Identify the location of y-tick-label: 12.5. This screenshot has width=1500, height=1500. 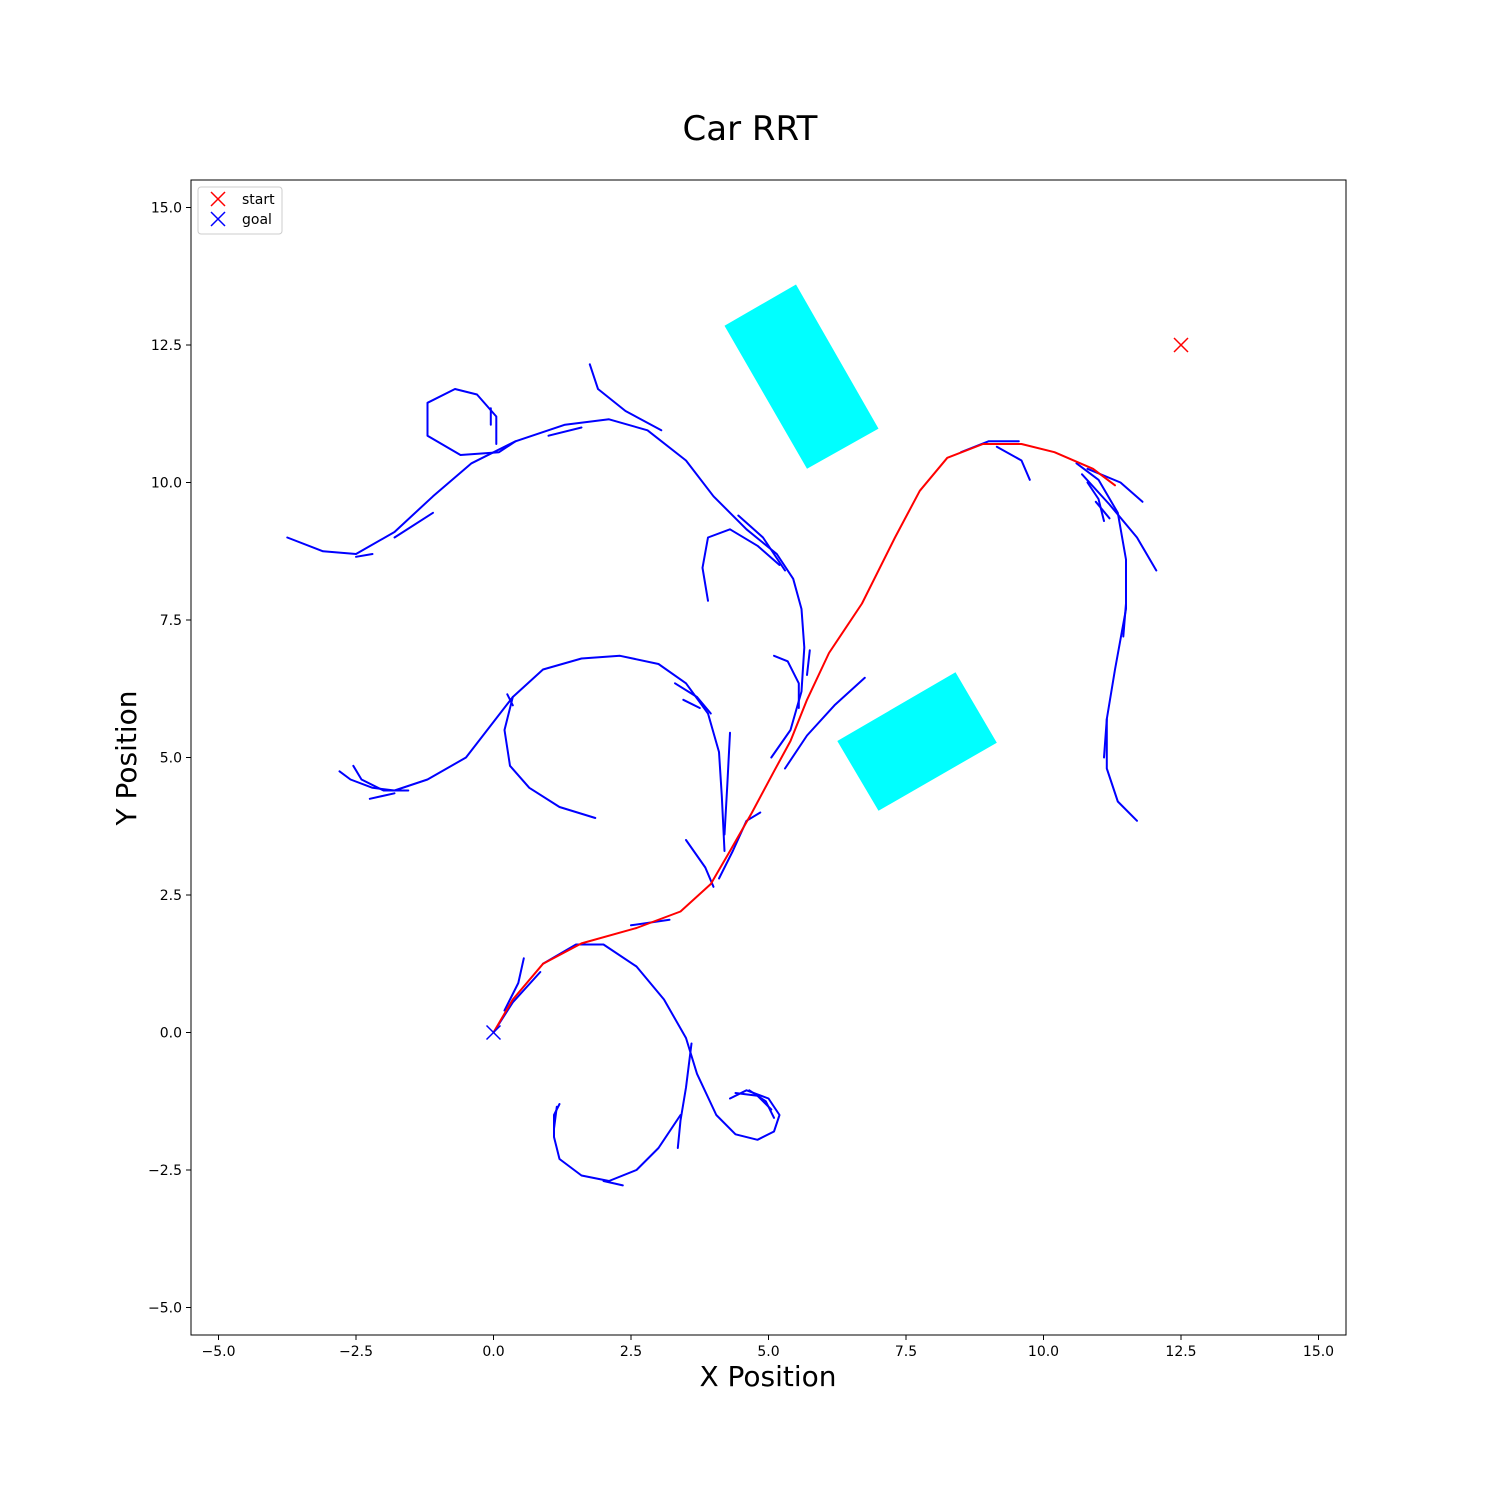
(166, 346).